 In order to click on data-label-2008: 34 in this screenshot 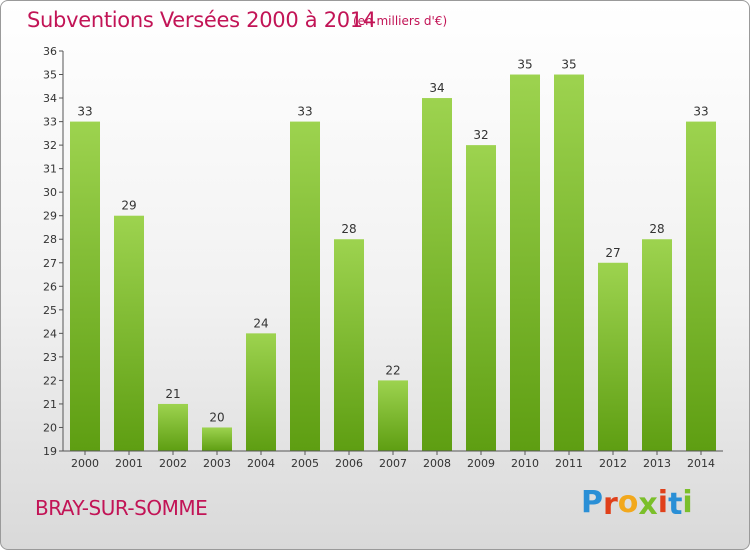, I will do `click(436, 88)`.